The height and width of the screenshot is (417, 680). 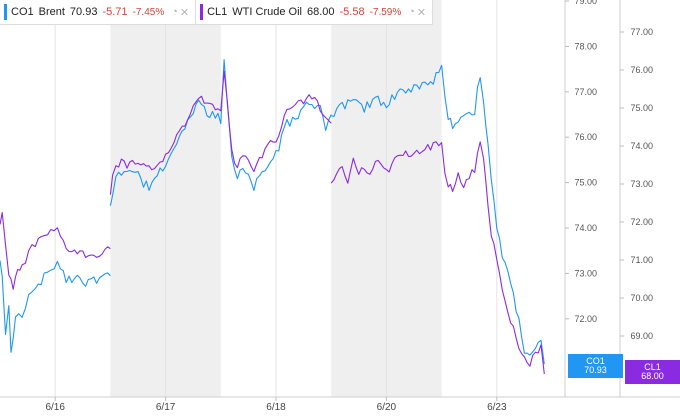 What do you see at coordinates (387, 407) in the screenshot?
I see `x-tick-label: 6/20` at bounding box center [387, 407].